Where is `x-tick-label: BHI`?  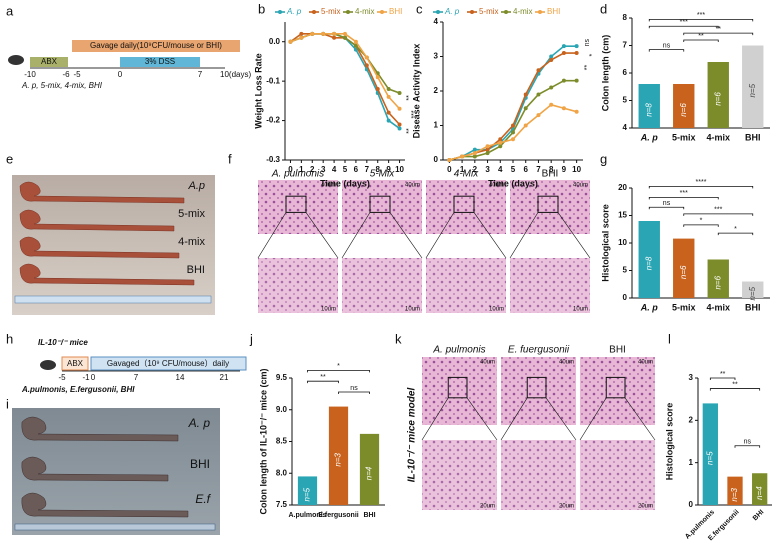
x-tick-label: BHI is located at coordinates (753, 307).